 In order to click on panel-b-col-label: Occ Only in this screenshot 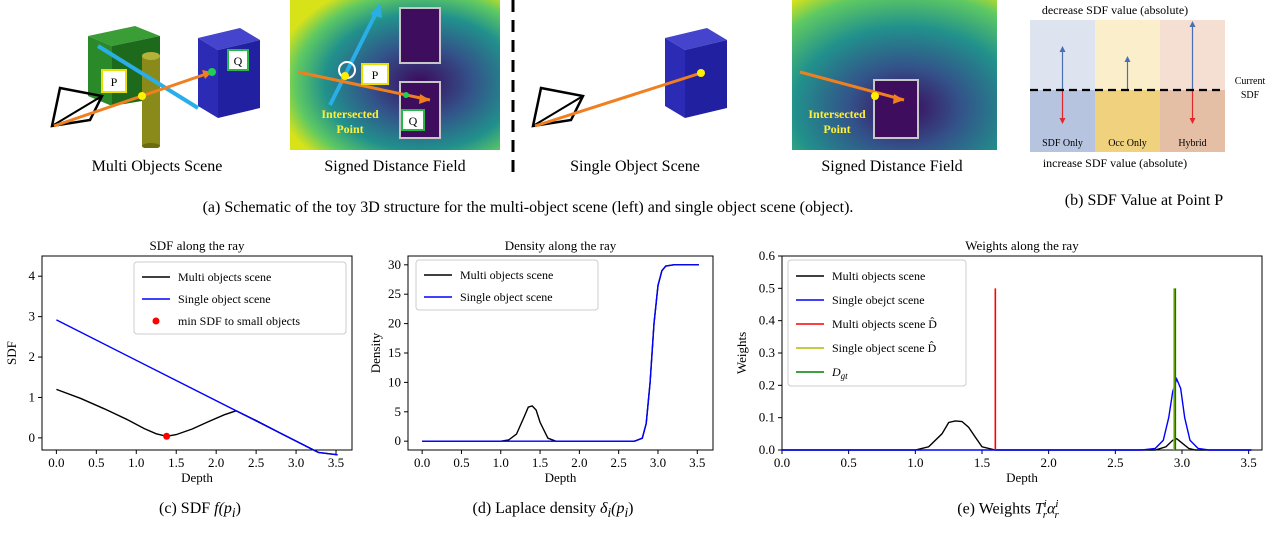, I will do `click(1127, 143)`.